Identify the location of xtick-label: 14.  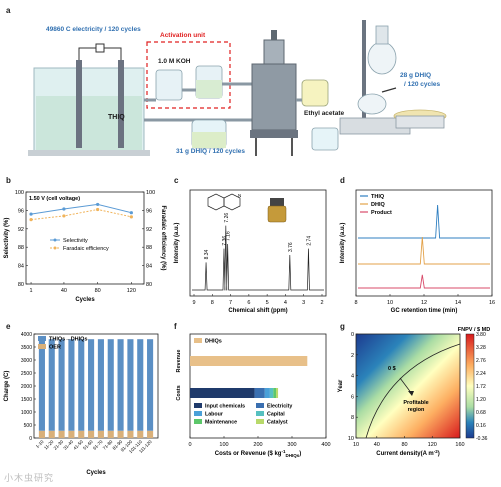
(458, 303).